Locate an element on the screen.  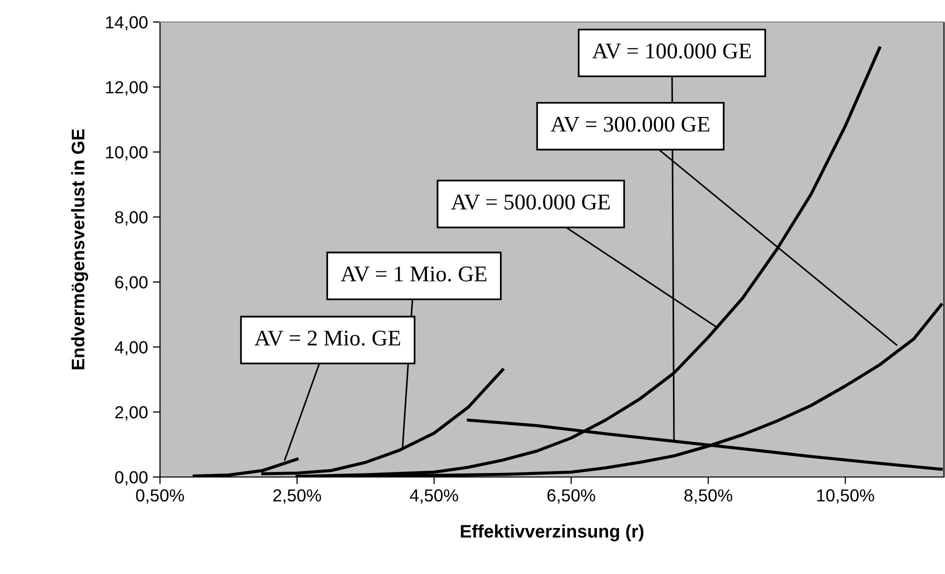
annotation: AV = 300.000 GE is located at coordinates (630, 124).